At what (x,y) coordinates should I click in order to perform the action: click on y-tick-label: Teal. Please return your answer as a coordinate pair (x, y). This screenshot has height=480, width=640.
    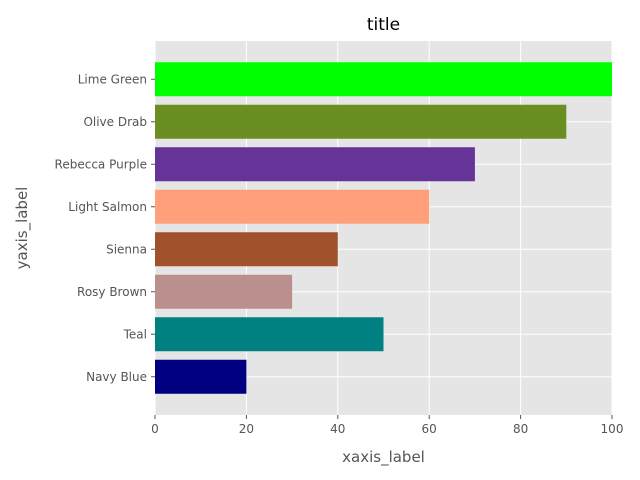
    Looking at the image, I should click on (135, 334).